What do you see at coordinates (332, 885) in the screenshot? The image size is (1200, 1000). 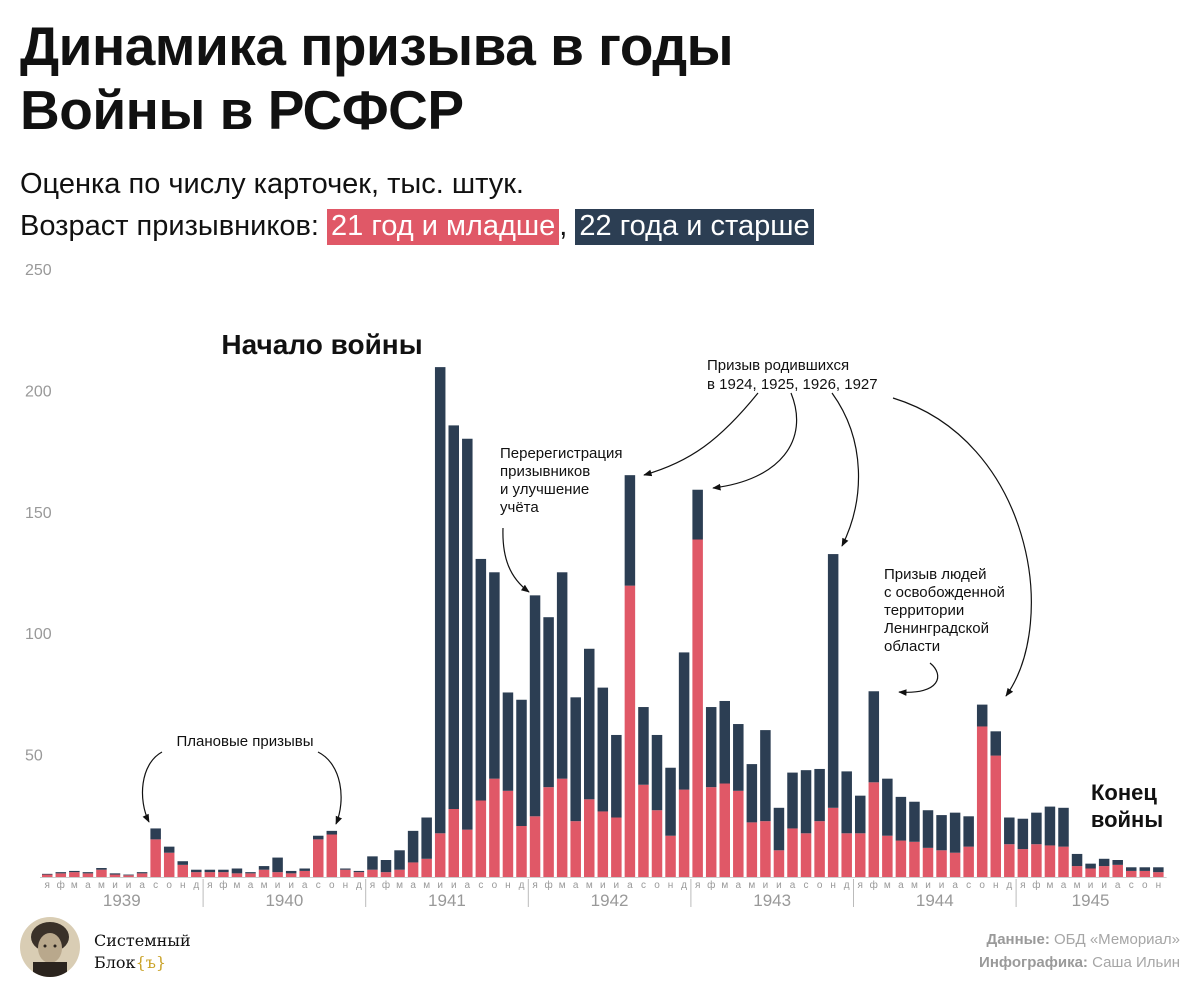 I see `month-tick-label: о` at bounding box center [332, 885].